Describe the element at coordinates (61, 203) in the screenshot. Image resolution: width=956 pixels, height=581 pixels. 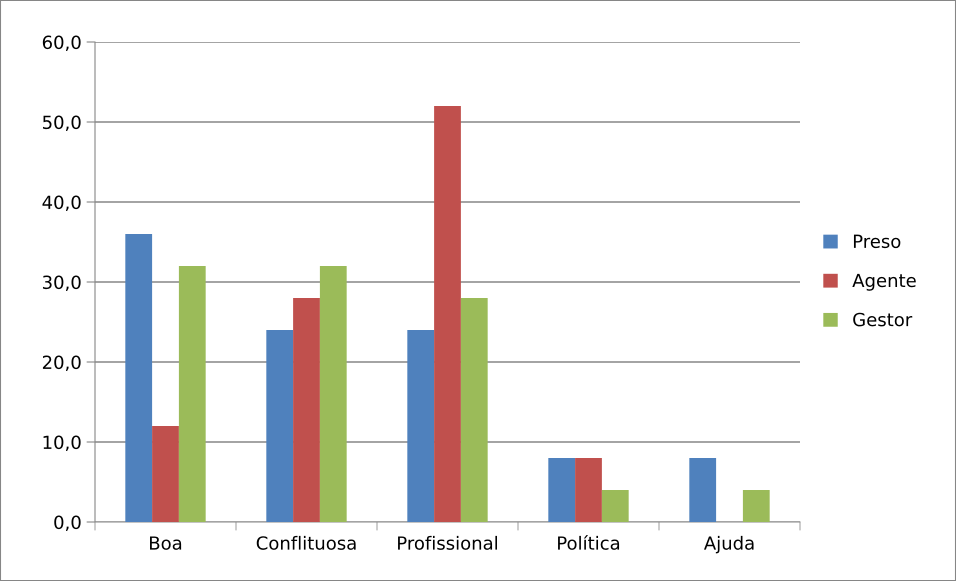
I see `y-tick-label: 40,0` at that location.